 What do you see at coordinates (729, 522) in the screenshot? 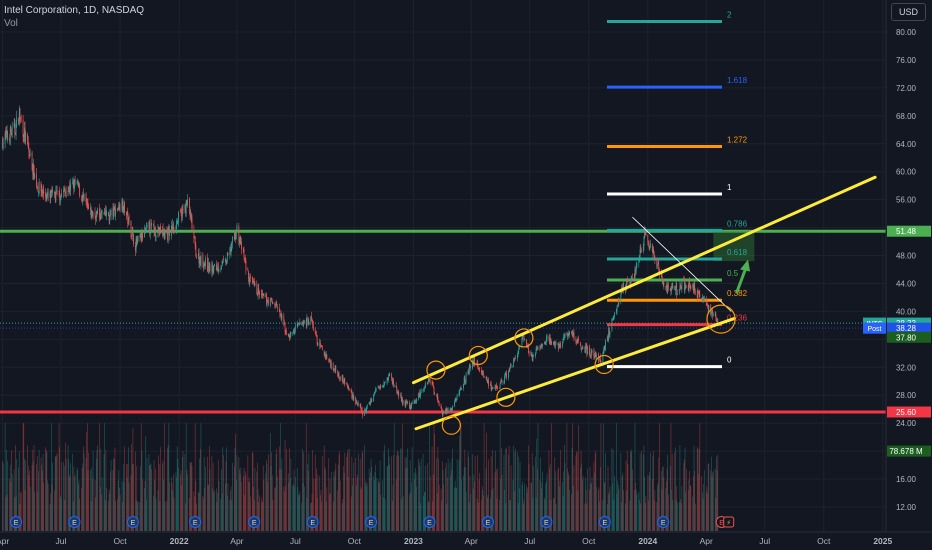
I see `dividend-marker` at bounding box center [729, 522].